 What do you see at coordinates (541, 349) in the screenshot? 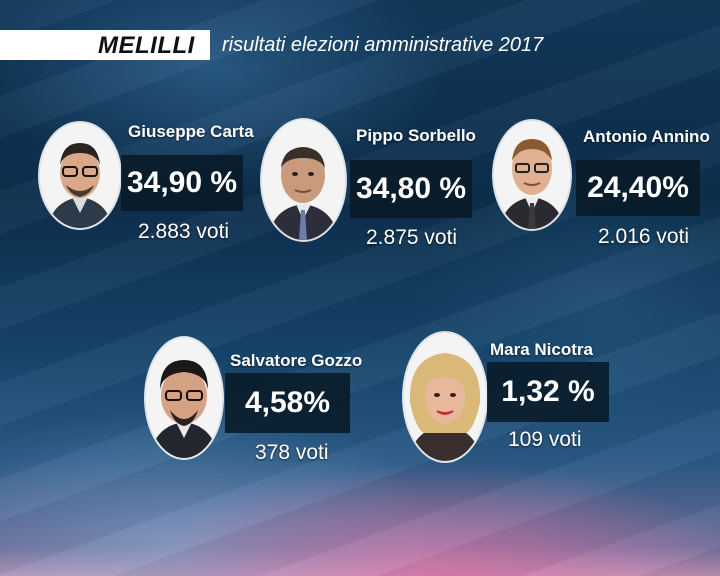
I see `candidate-name: Mara Nicotra` at bounding box center [541, 349].